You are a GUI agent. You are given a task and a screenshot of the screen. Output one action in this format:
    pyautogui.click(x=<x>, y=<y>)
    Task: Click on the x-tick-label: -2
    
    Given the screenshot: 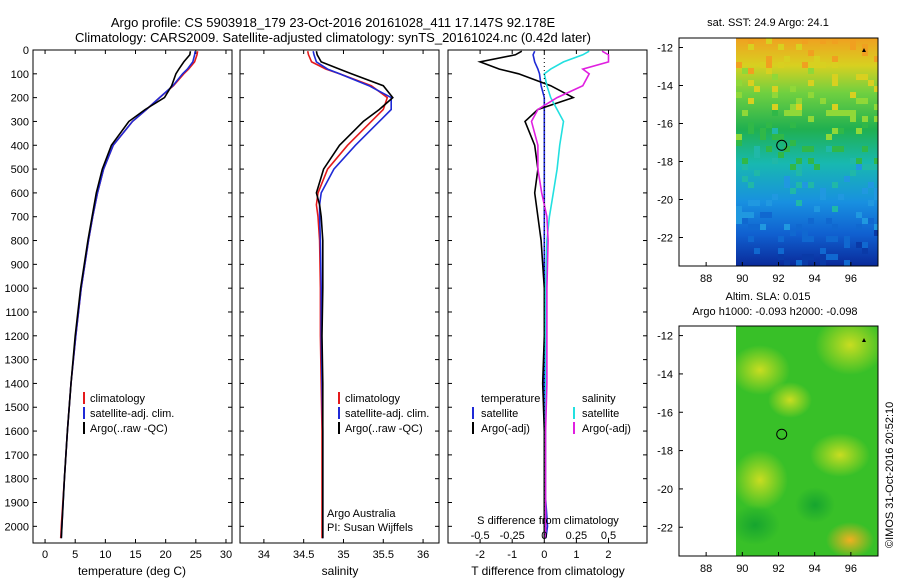 What is the action you would take?
    pyautogui.click(x=480, y=555)
    